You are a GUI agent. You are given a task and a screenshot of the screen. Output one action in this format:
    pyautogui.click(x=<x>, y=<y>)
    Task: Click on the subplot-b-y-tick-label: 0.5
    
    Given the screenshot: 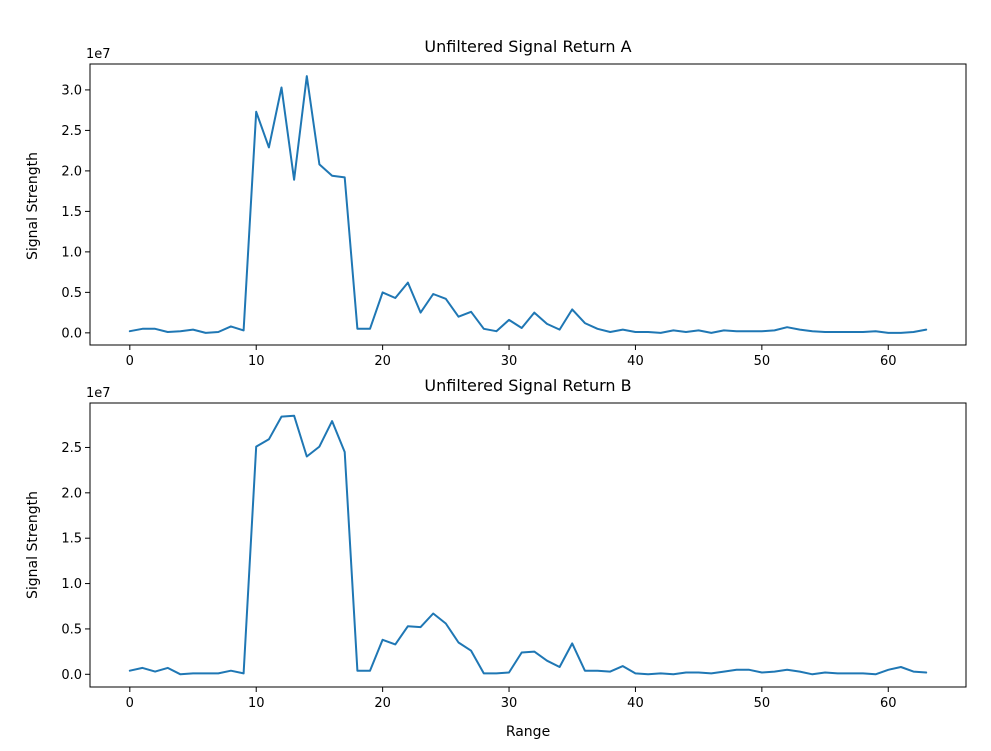 What is the action you would take?
    pyautogui.click(x=71, y=629)
    